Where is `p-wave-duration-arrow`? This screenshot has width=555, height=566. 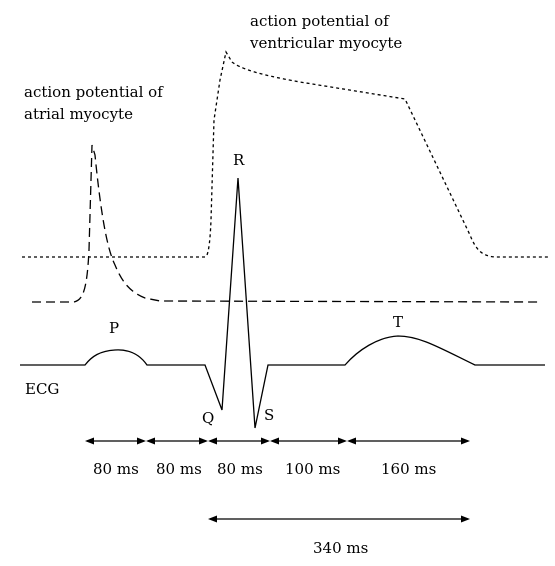 p-wave-duration-arrow is located at coordinates (115, 441).